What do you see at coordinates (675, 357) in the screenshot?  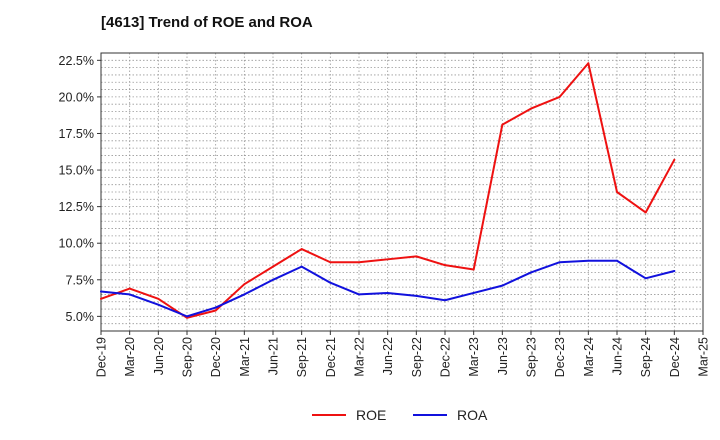 I see `x-tick-label: Dec-24` at bounding box center [675, 357].